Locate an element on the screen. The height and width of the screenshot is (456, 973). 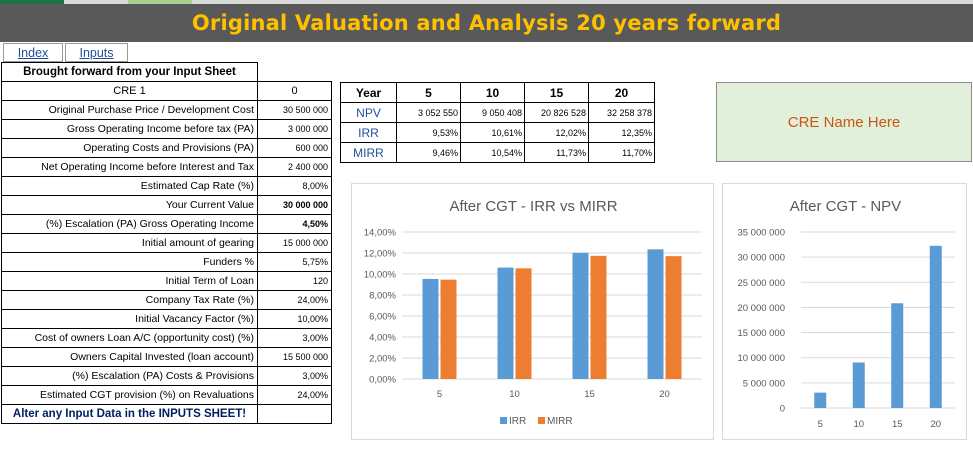
row-value: 4,50% is located at coordinates (294, 224).